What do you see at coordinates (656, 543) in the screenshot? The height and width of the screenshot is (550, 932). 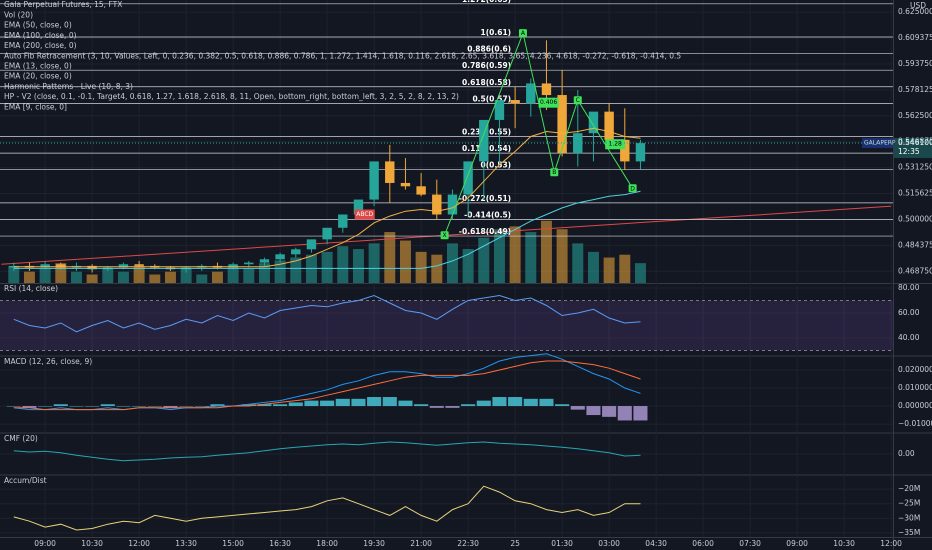 I see `x-tick-label: 04:30` at bounding box center [656, 543].